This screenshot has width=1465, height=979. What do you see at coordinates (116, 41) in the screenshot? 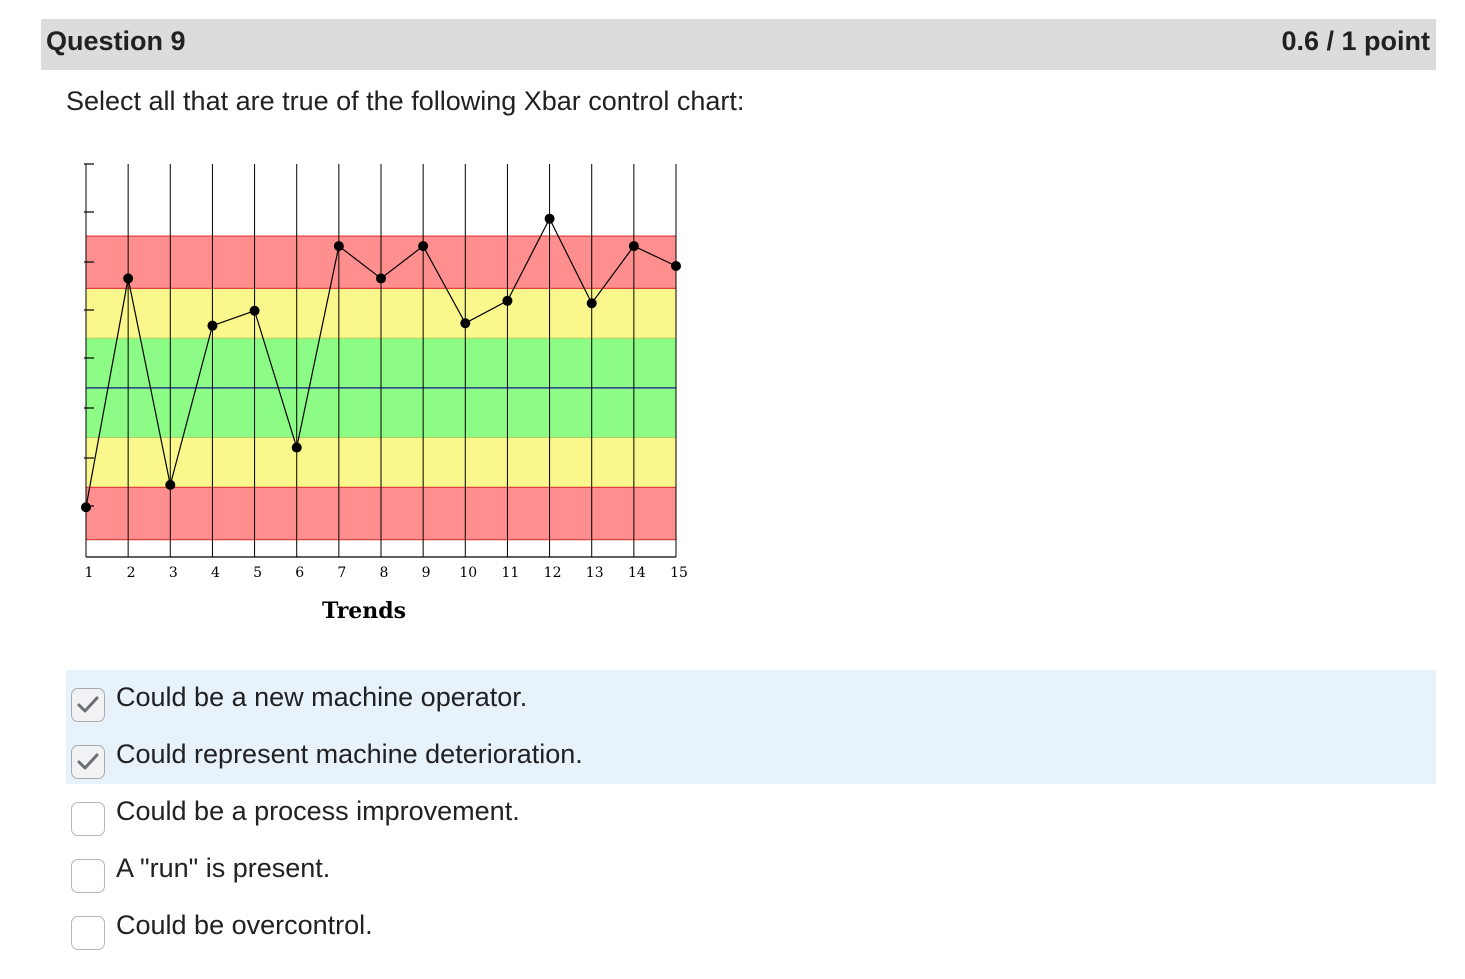
I see `question-title: Question 9` at bounding box center [116, 41].